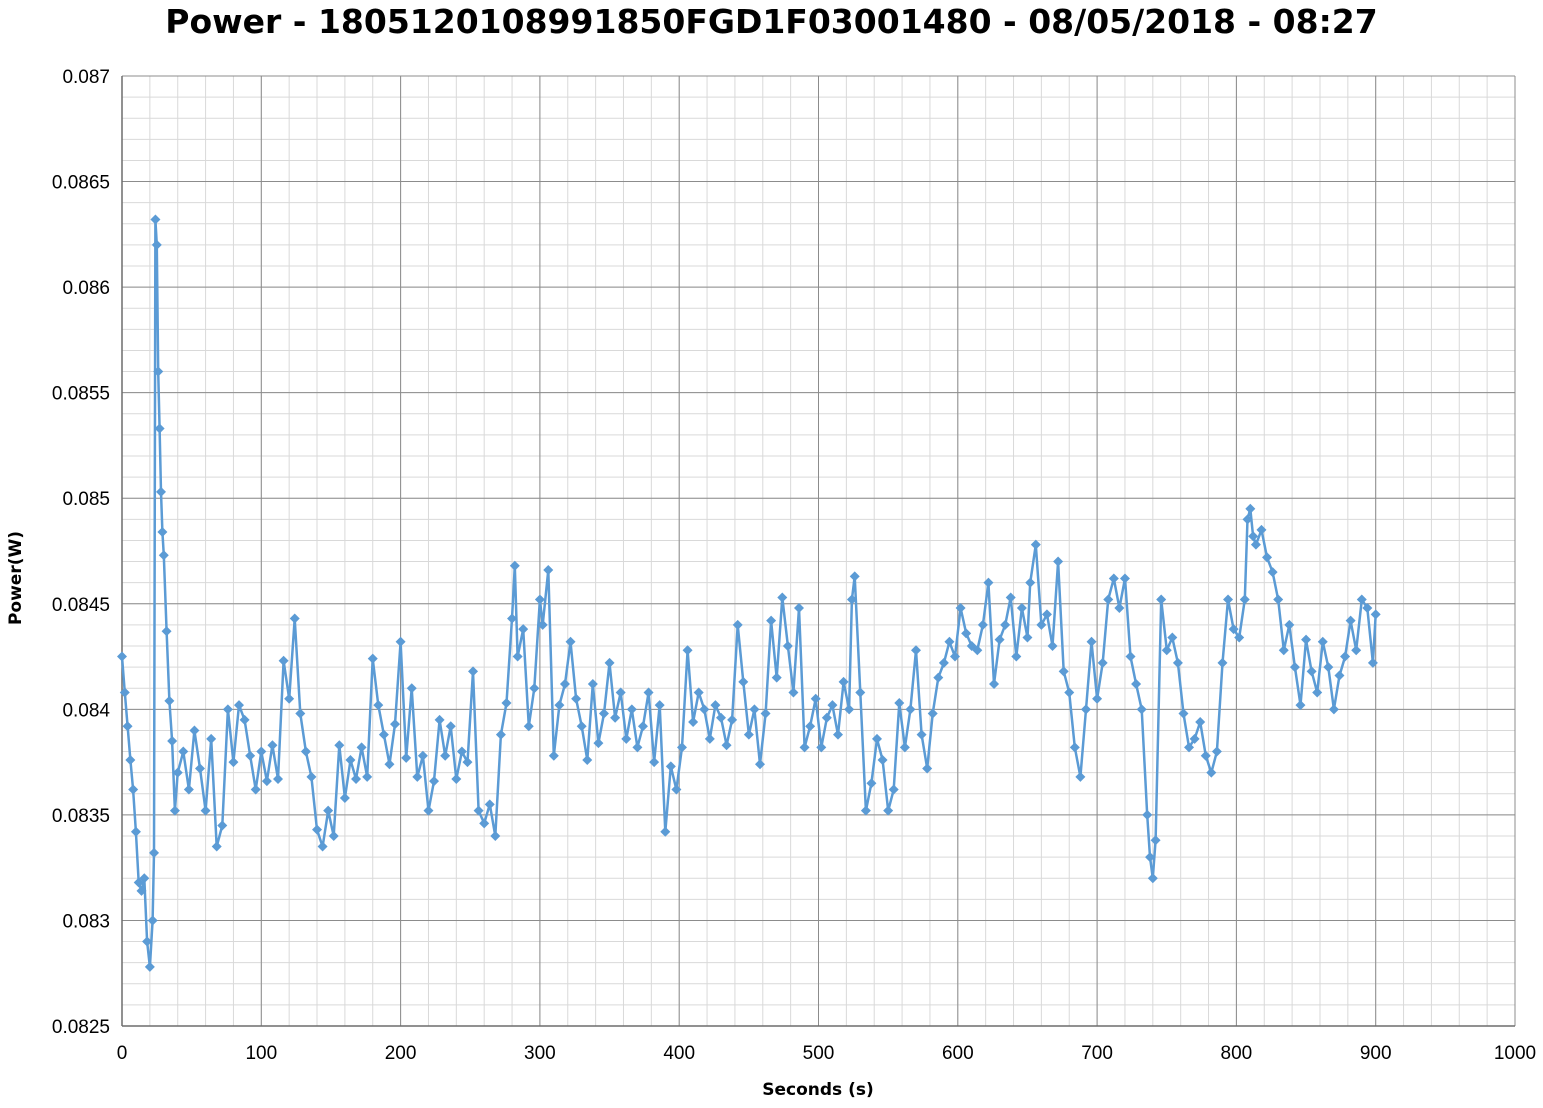 This screenshot has width=1543, height=1108. Describe the element at coordinates (958, 1053) in the screenshot. I see `x-tick-label: 600` at that location.